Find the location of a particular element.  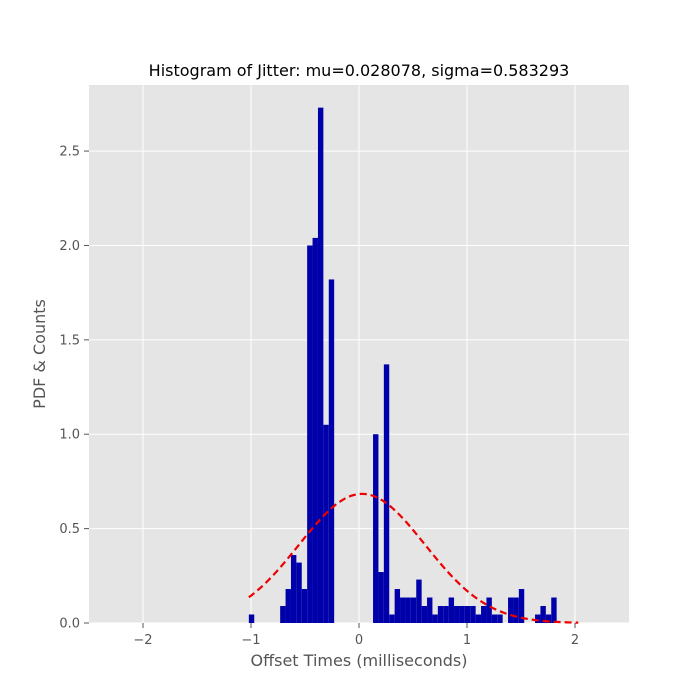

y-axis-label: PDF & Counts is located at coordinates (39, 354).